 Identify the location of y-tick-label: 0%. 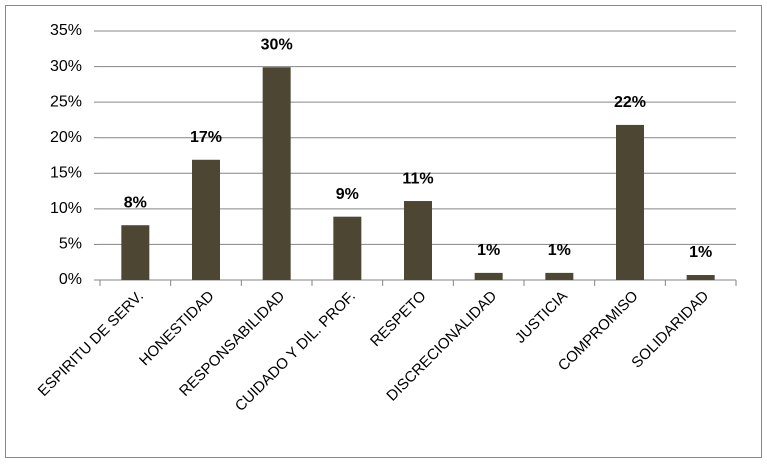
(70, 279).